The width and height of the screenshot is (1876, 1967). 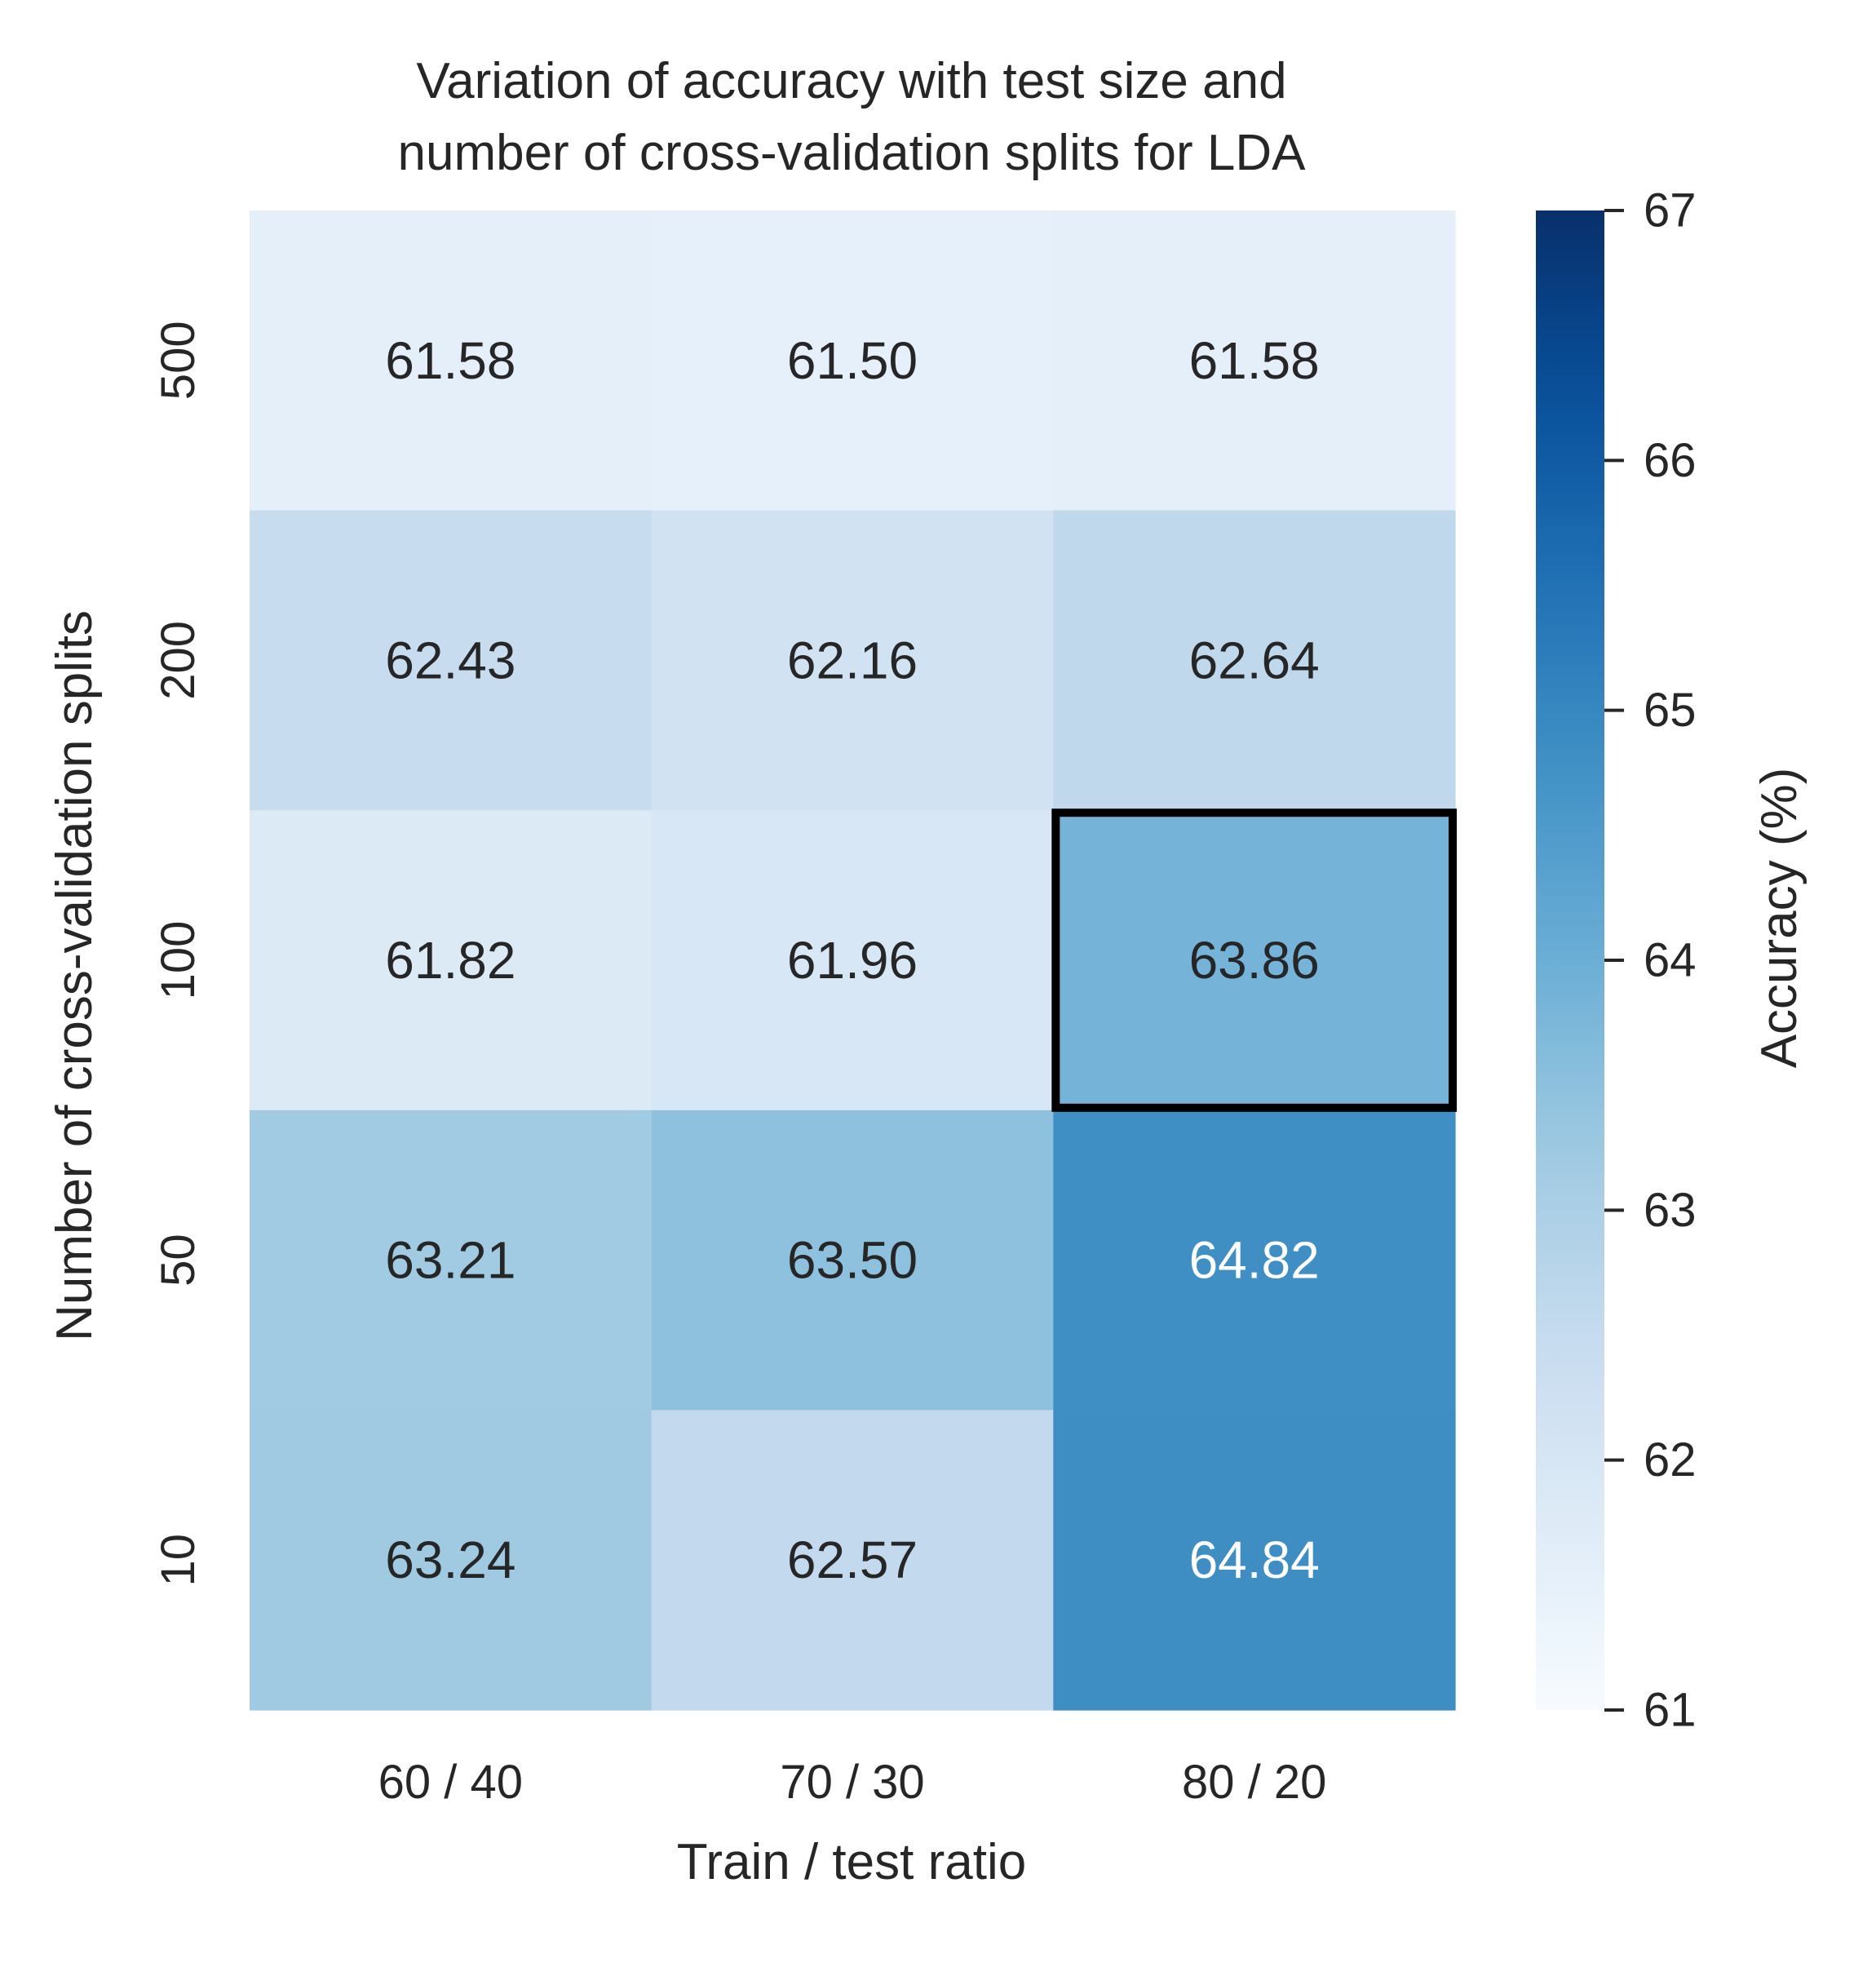 I want to click on highlight-layer, so click(x=1254, y=960).